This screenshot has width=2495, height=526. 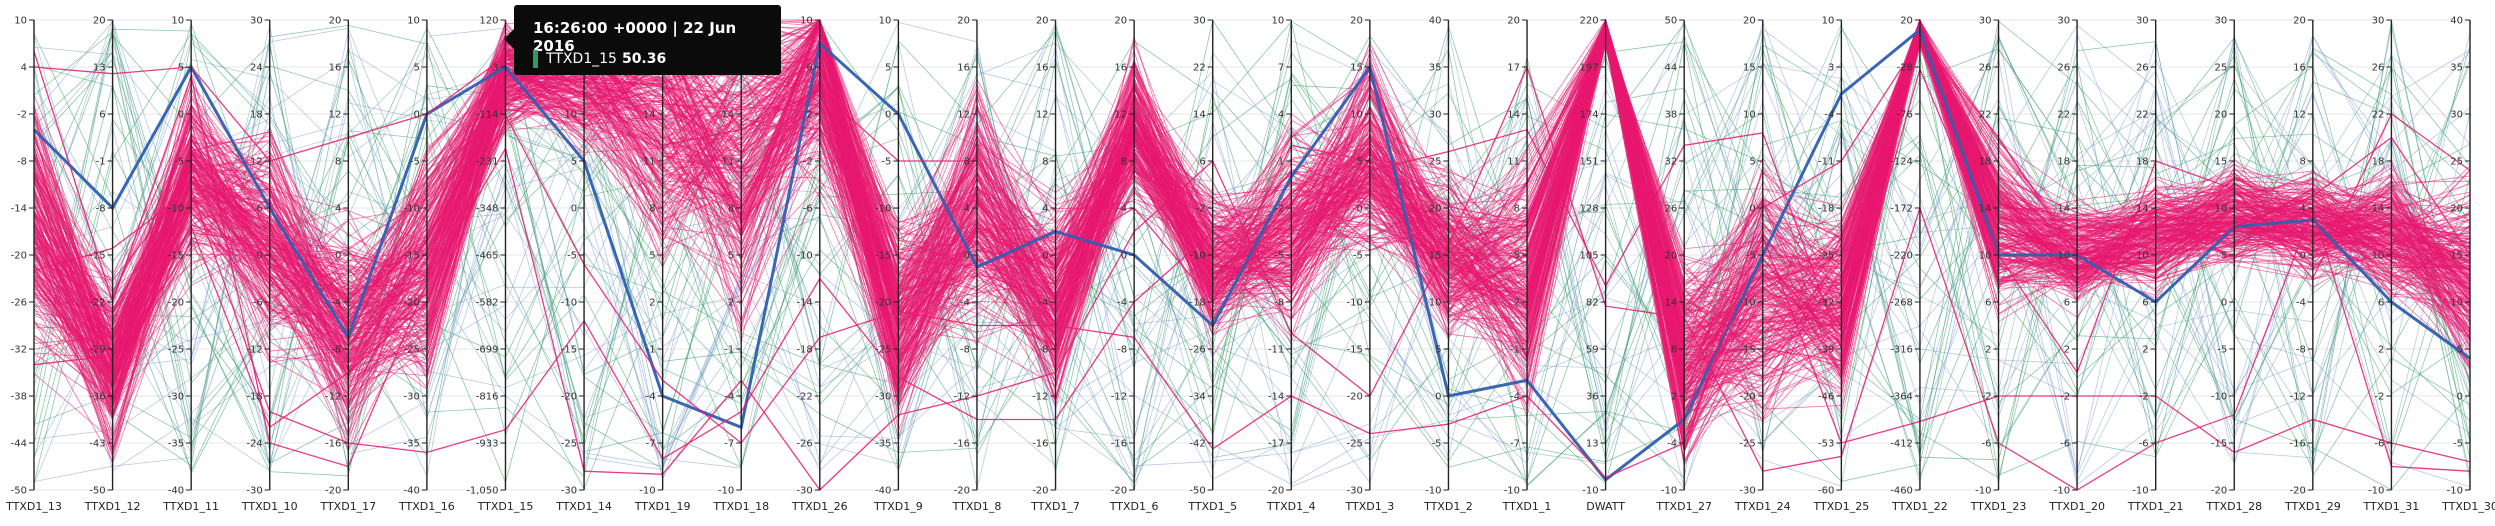 I want to click on axis-label: TTXD1_22, so click(x=1919, y=506).